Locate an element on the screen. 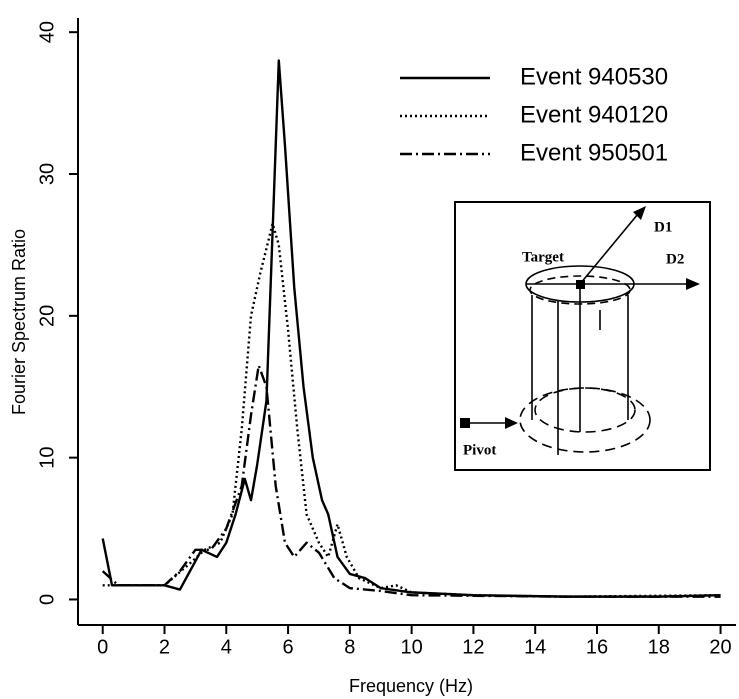  x-tick-label: 0 is located at coordinates (102, 647).